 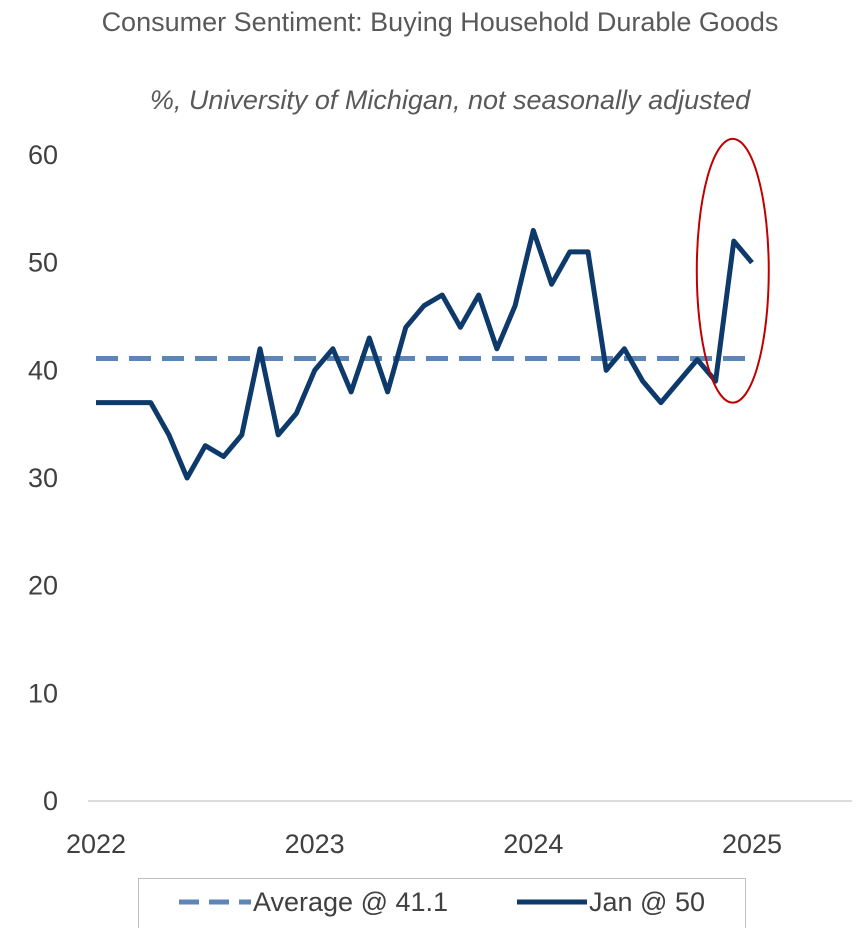 What do you see at coordinates (43, 155) in the screenshot?
I see `y-tick-label: 60` at bounding box center [43, 155].